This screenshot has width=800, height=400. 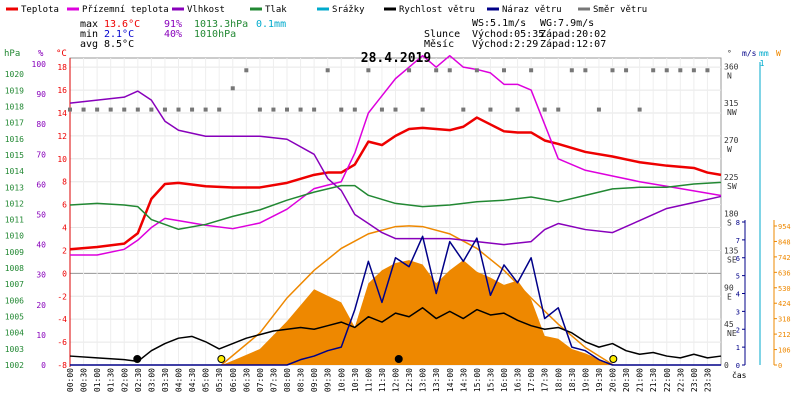 I want to click on moon-marker, so click(x=398, y=359).